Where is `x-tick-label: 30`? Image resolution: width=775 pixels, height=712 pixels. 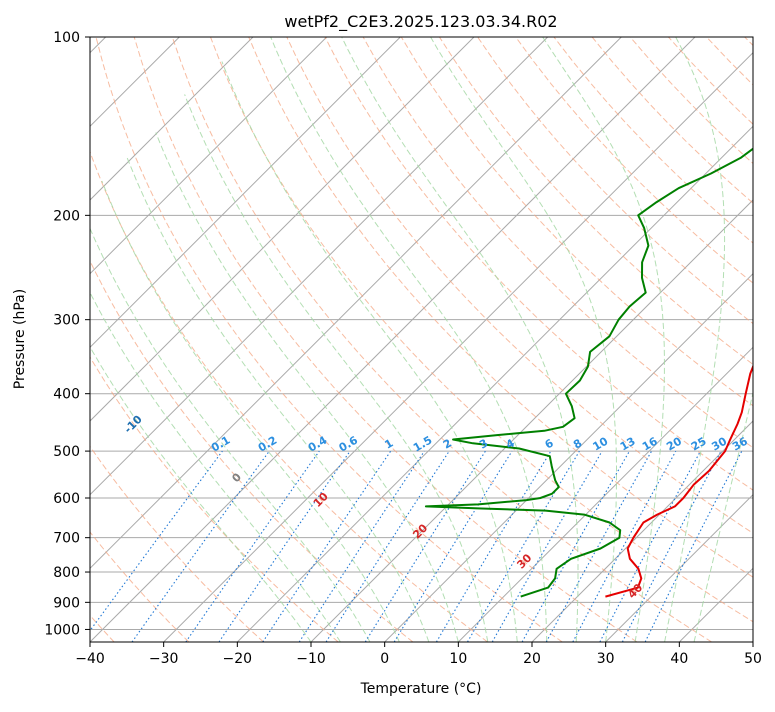 x-tick-label: 30 is located at coordinates (606, 659).